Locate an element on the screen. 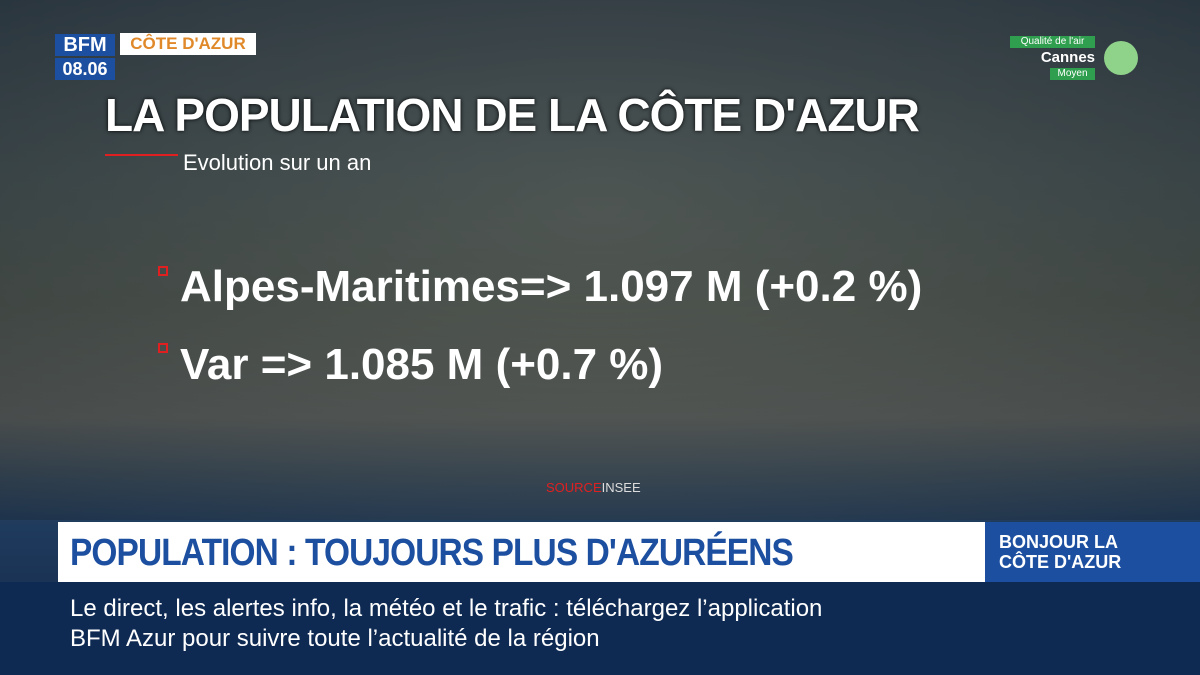 Image resolution: width=1200 pixels, height=675 pixels. source-label: SOURCE is located at coordinates (574, 487).